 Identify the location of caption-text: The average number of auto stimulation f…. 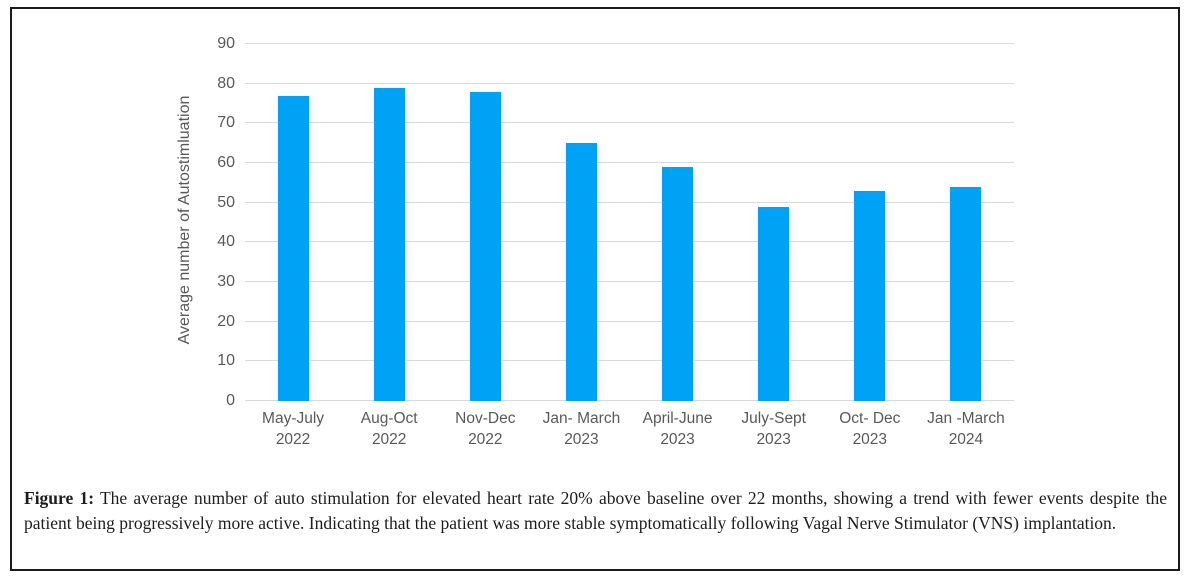
(595, 510).